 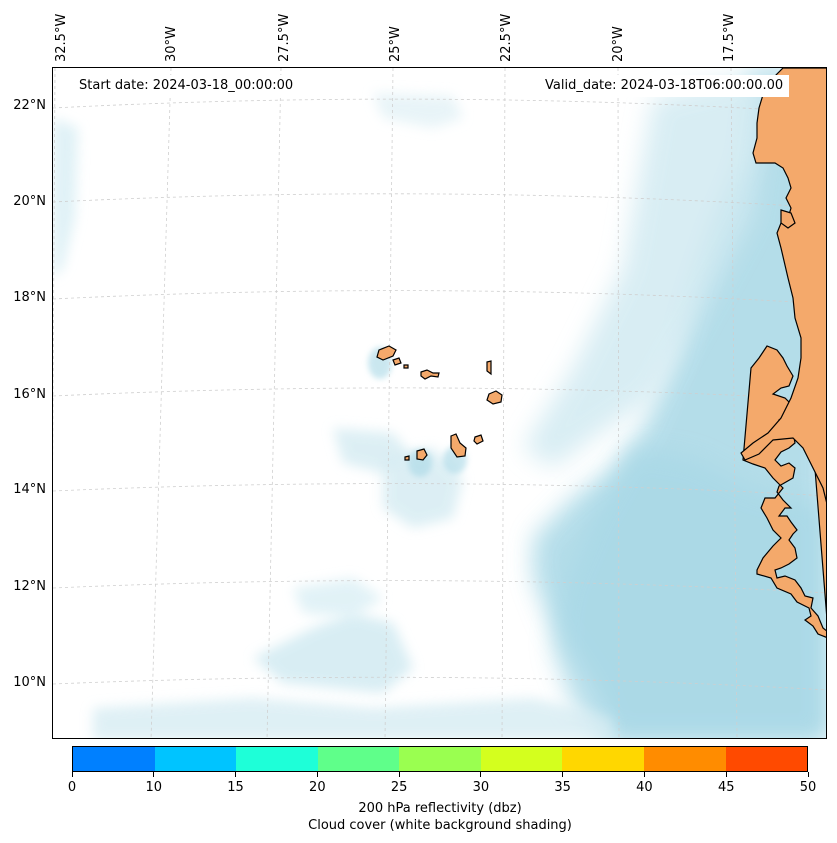 What do you see at coordinates (29, 201) in the screenshot?
I see `lat-label-20n: 20°N` at bounding box center [29, 201].